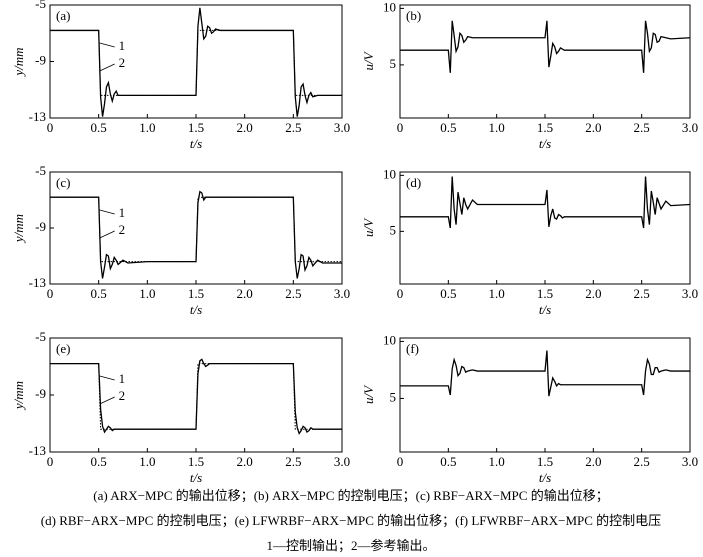 Image resolution: width=703 pixels, height=557 pixels. What do you see at coordinates (63, 182) in the screenshot?
I see `panel-label: (c)` at bounding box center [63, 182].